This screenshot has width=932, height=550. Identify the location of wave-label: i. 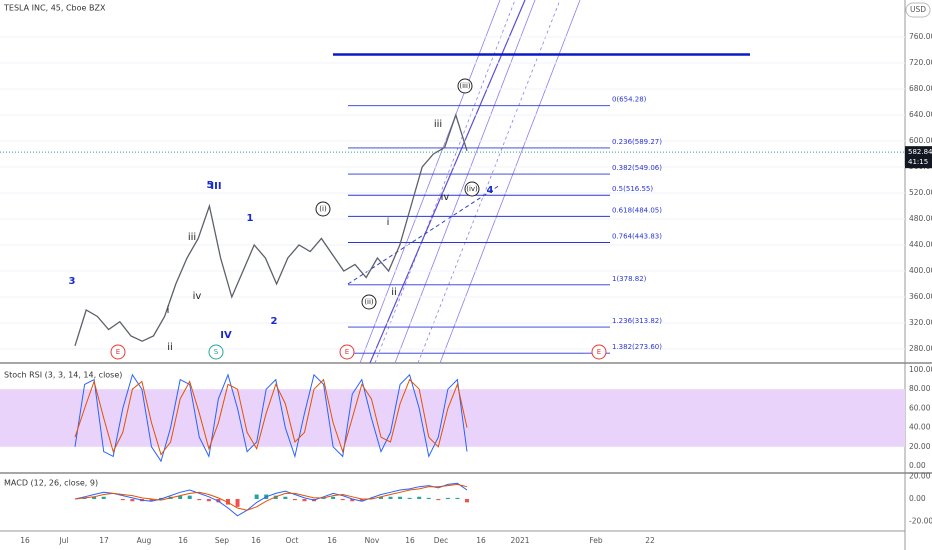
(168, 310).